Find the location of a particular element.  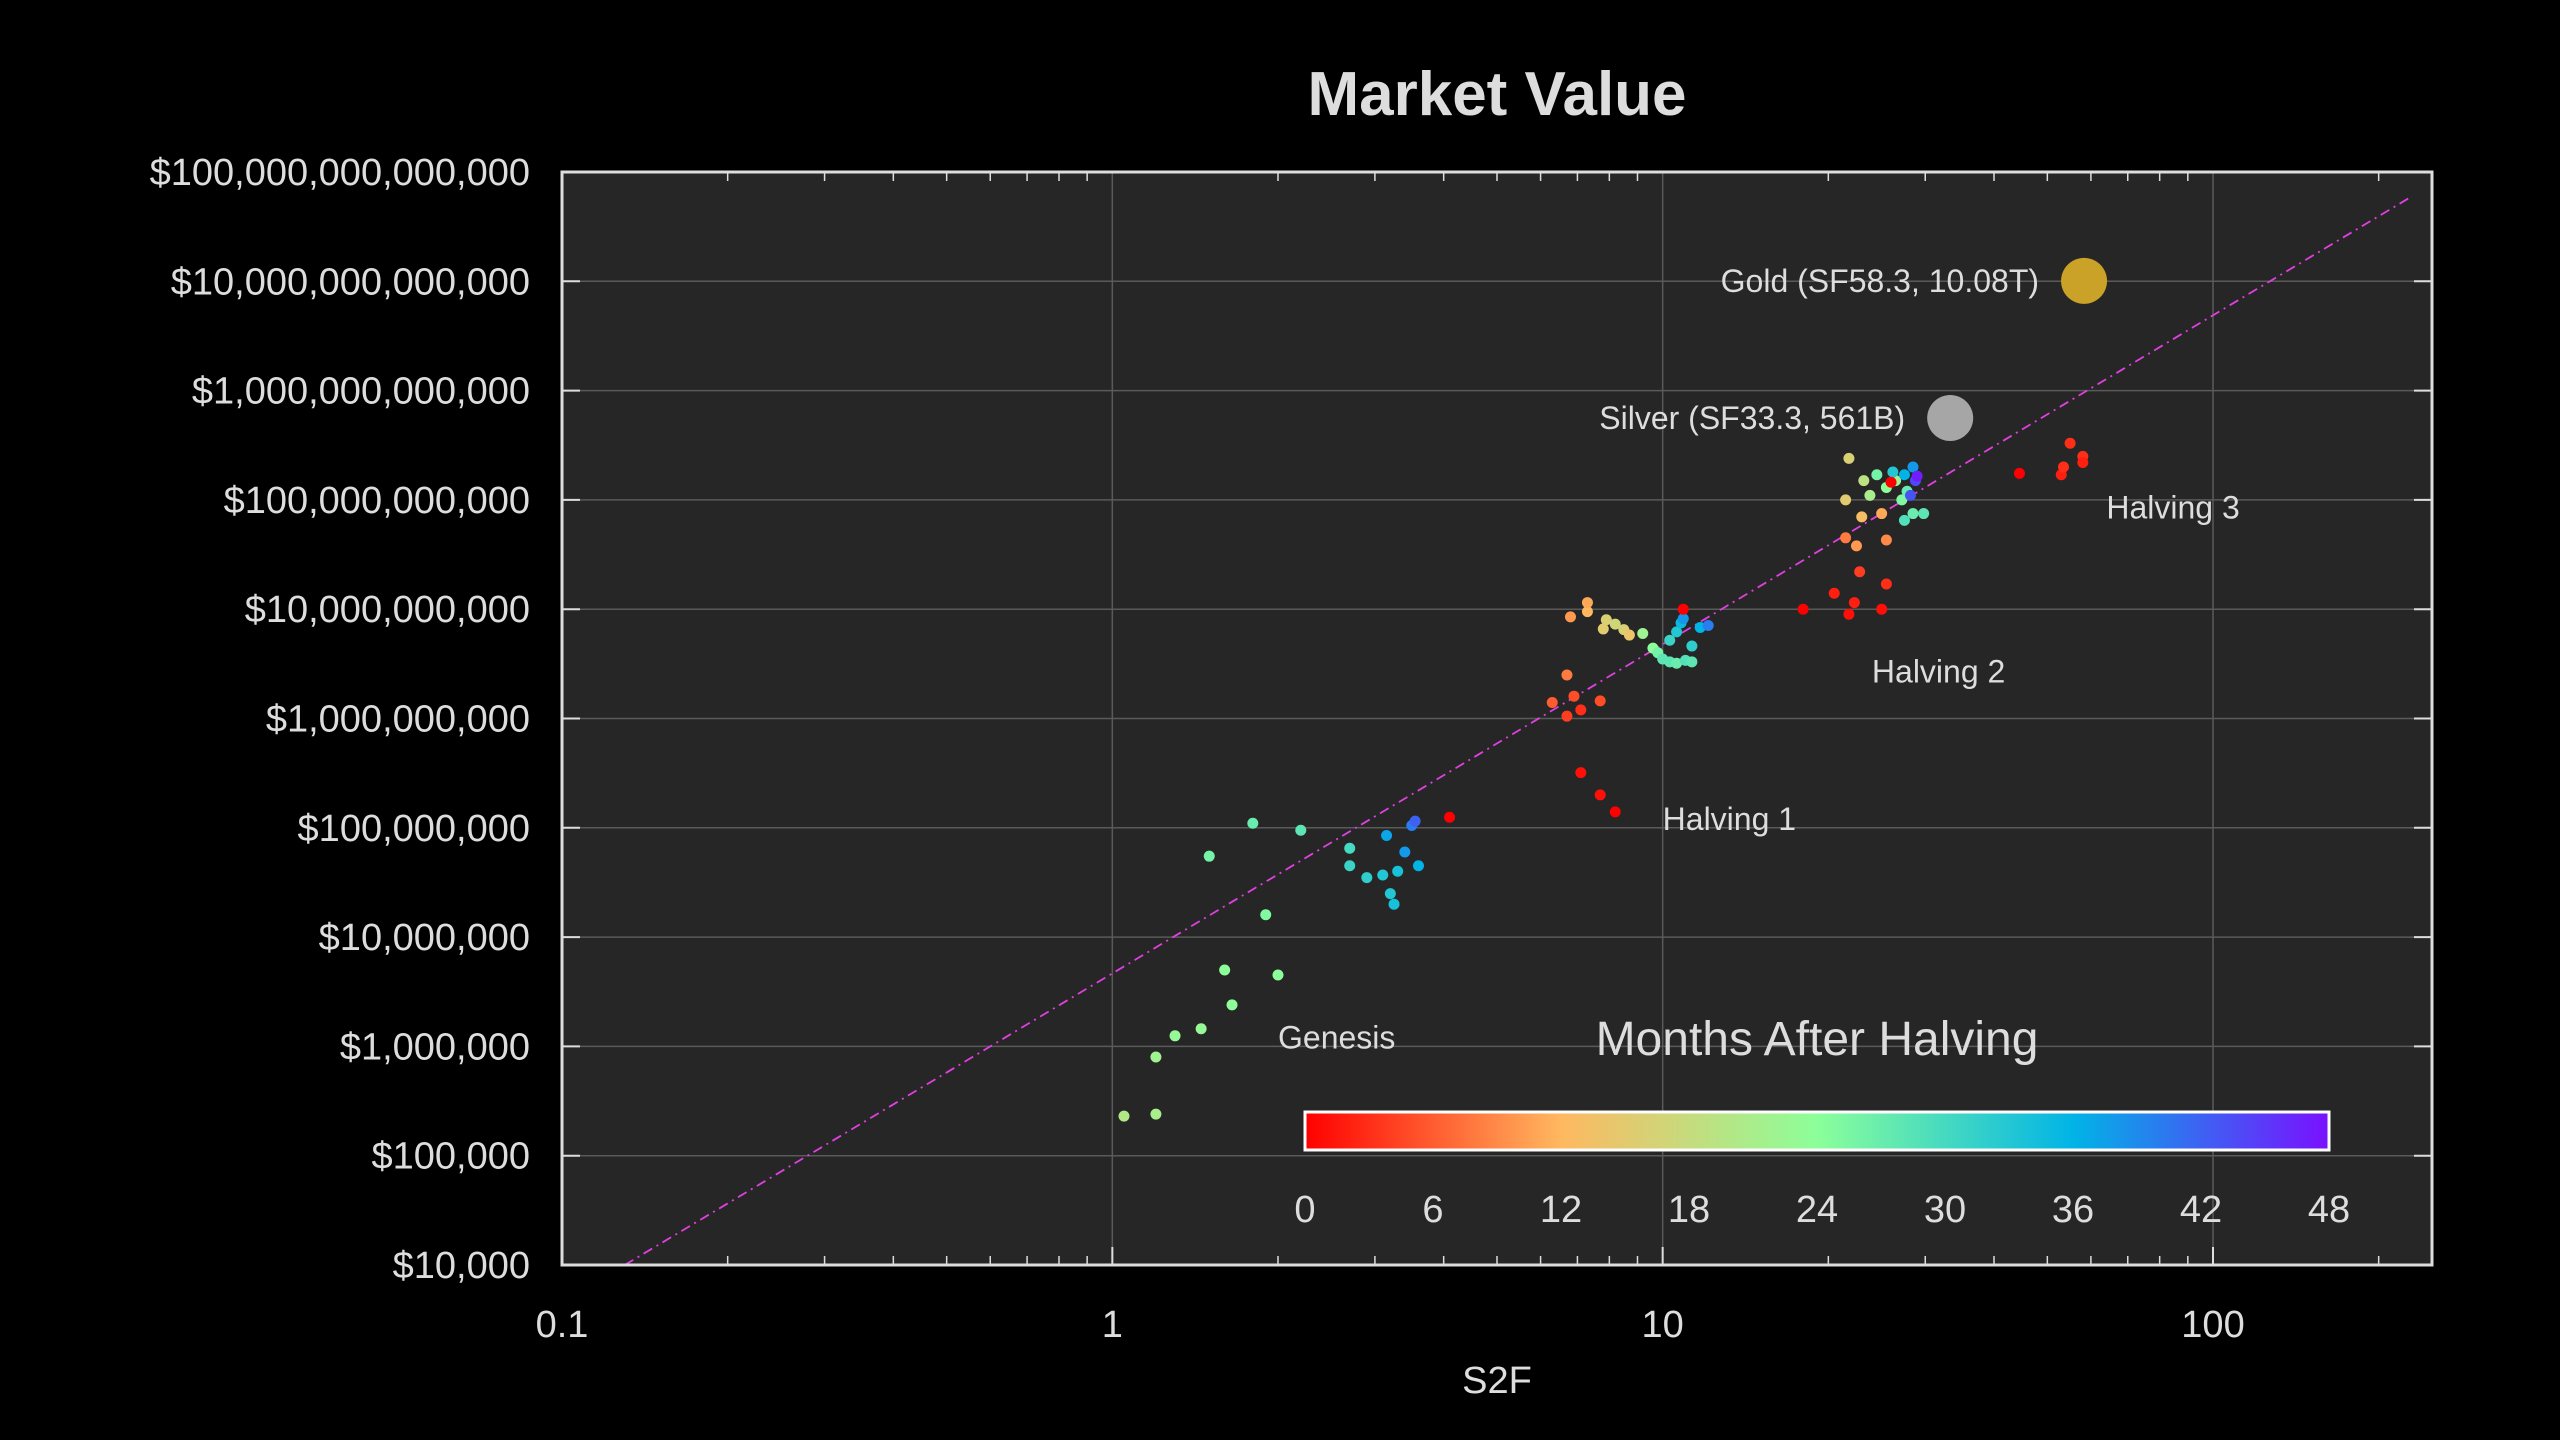

x-tick-label: 1 is located at coordinates (1112, 1325).